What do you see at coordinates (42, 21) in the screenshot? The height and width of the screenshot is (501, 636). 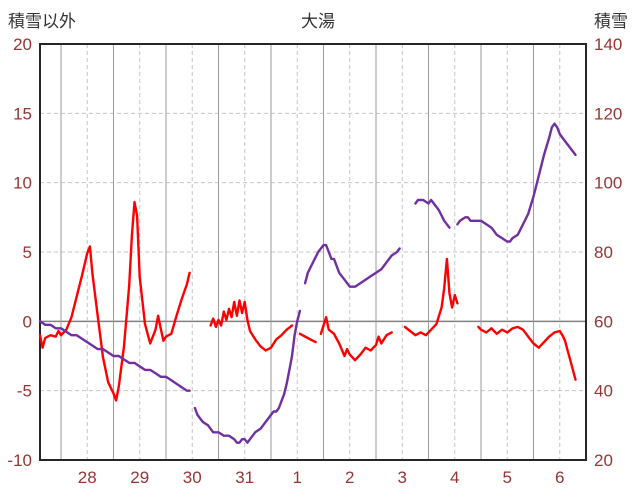 I see `left-axis-title: 積雪以外` at bounding box center [42, 21].